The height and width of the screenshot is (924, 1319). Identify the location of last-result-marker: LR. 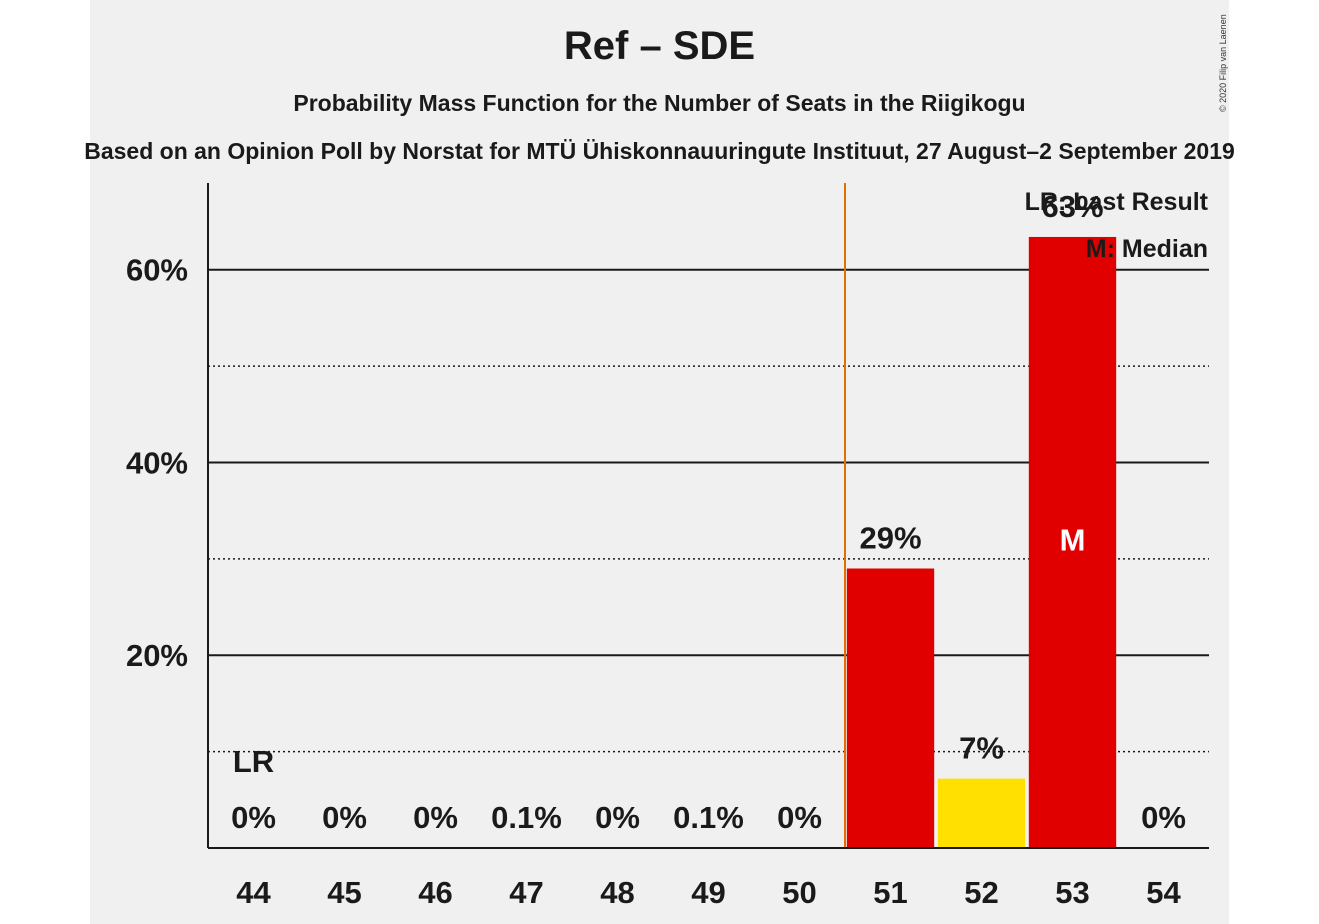
(253, 761).